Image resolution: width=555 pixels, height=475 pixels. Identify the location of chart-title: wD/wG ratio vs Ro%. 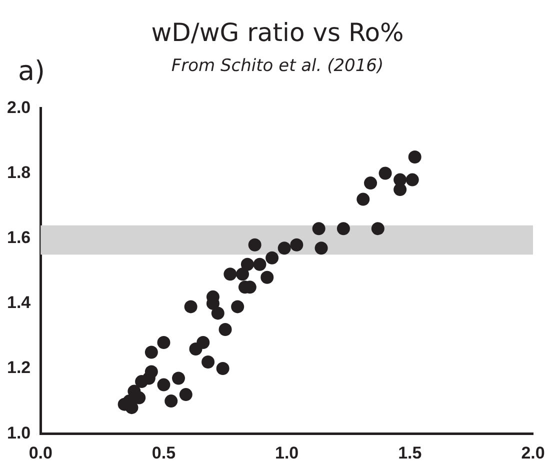
(277, 32).